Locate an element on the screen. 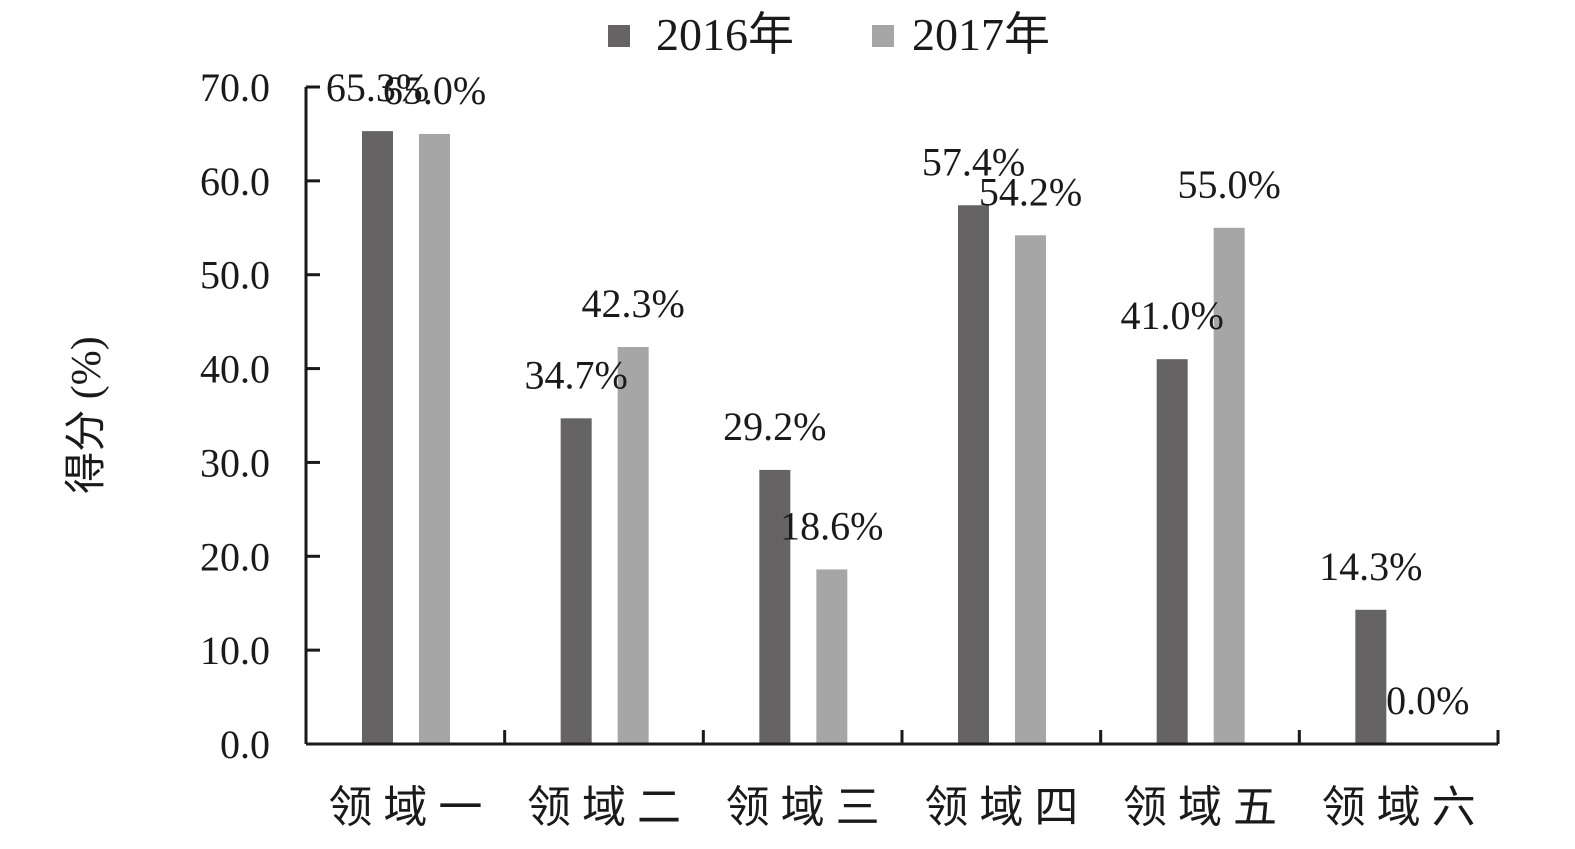 The height and width of the screenshot is (849, 1575). data-label: 65.3% is located at coordinates (377, 87).